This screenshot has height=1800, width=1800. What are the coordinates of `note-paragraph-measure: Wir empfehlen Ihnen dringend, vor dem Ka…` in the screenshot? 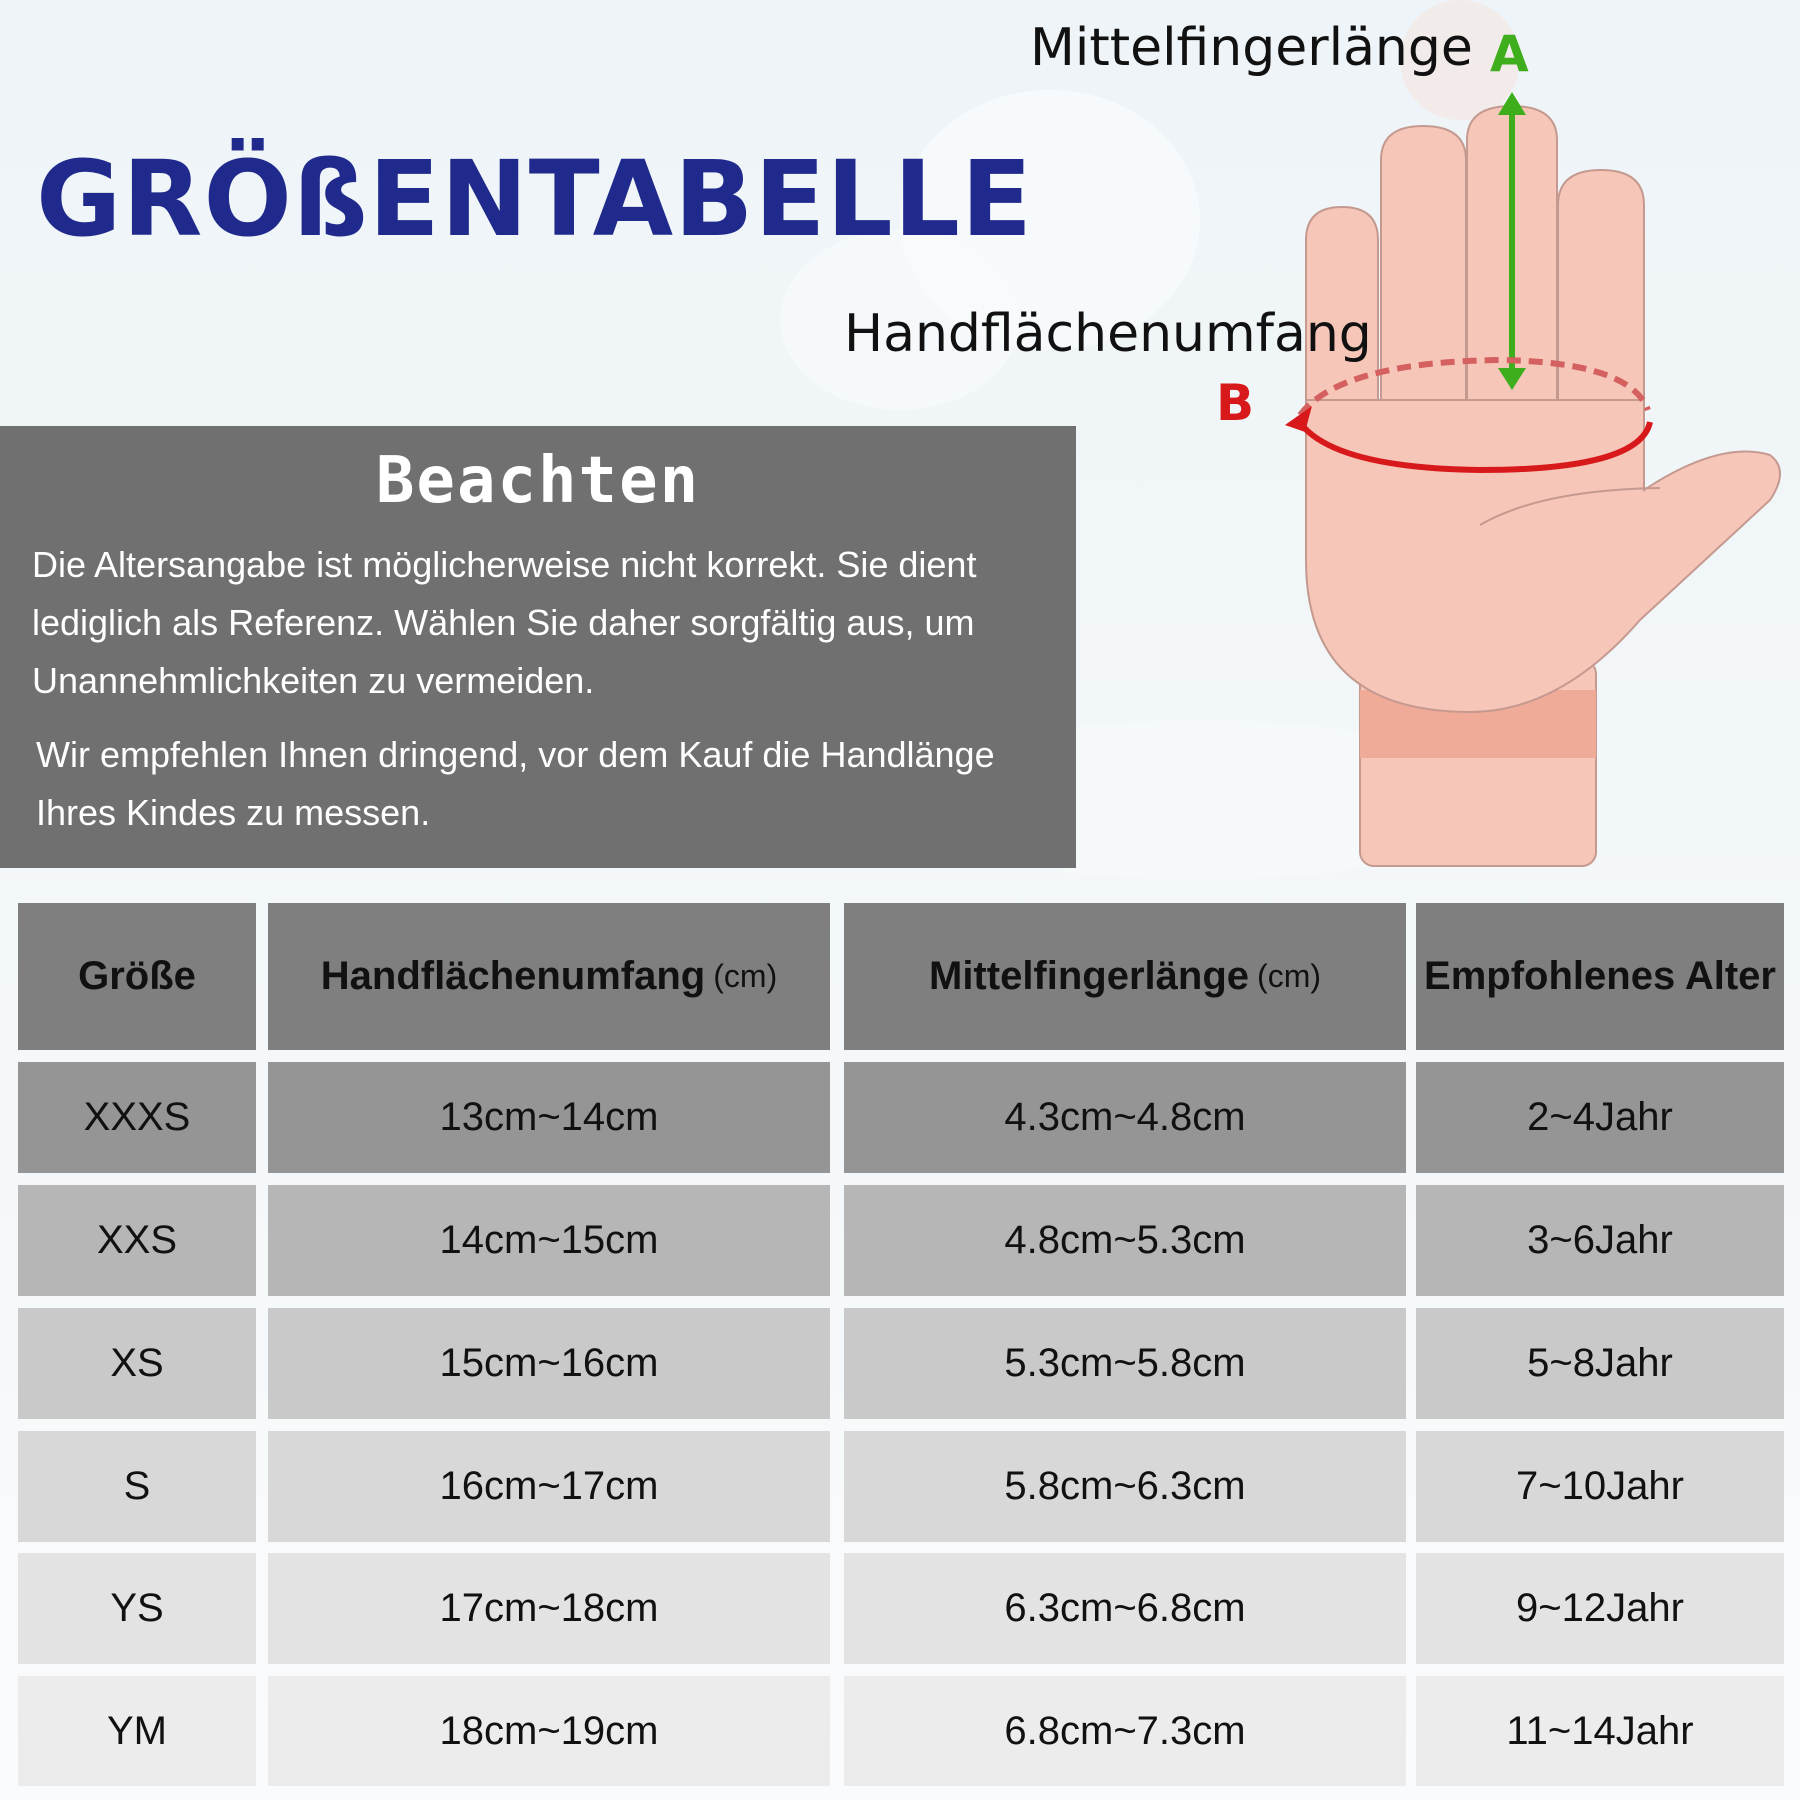 It's located at (515, 783).